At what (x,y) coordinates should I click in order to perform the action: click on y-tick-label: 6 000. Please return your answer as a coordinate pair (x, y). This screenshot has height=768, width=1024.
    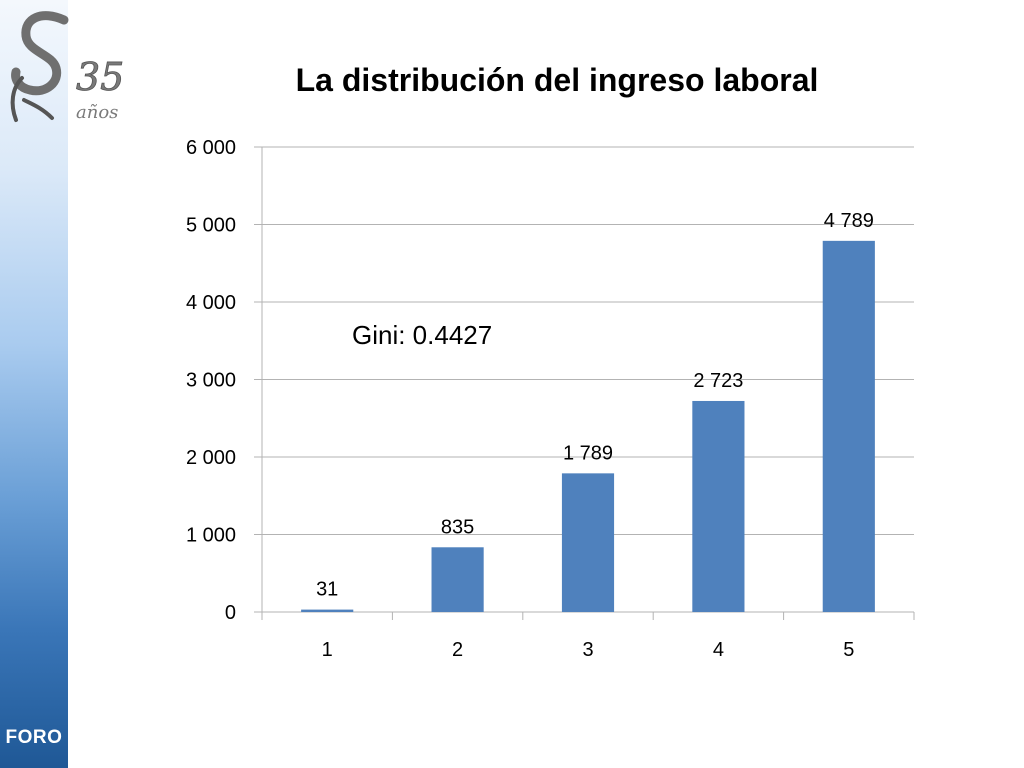
    Looking at the image, I should click on (211, 148).